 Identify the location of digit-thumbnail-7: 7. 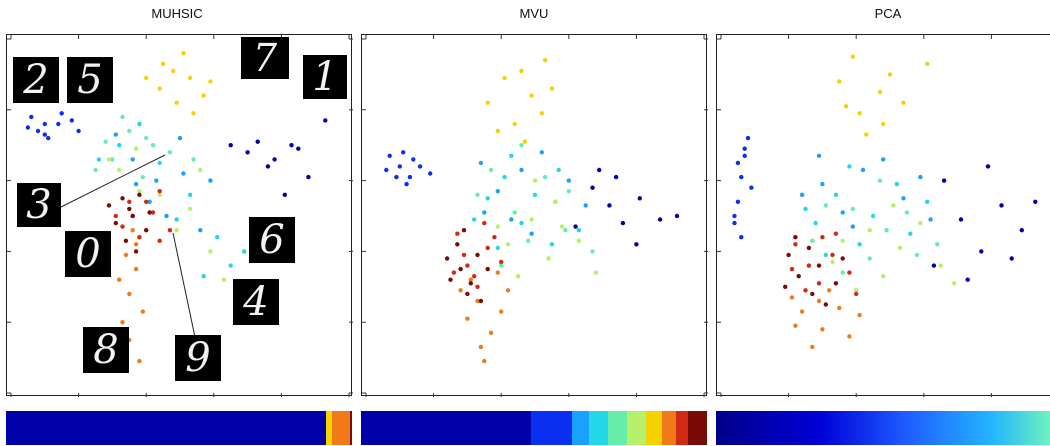
(265, 58).